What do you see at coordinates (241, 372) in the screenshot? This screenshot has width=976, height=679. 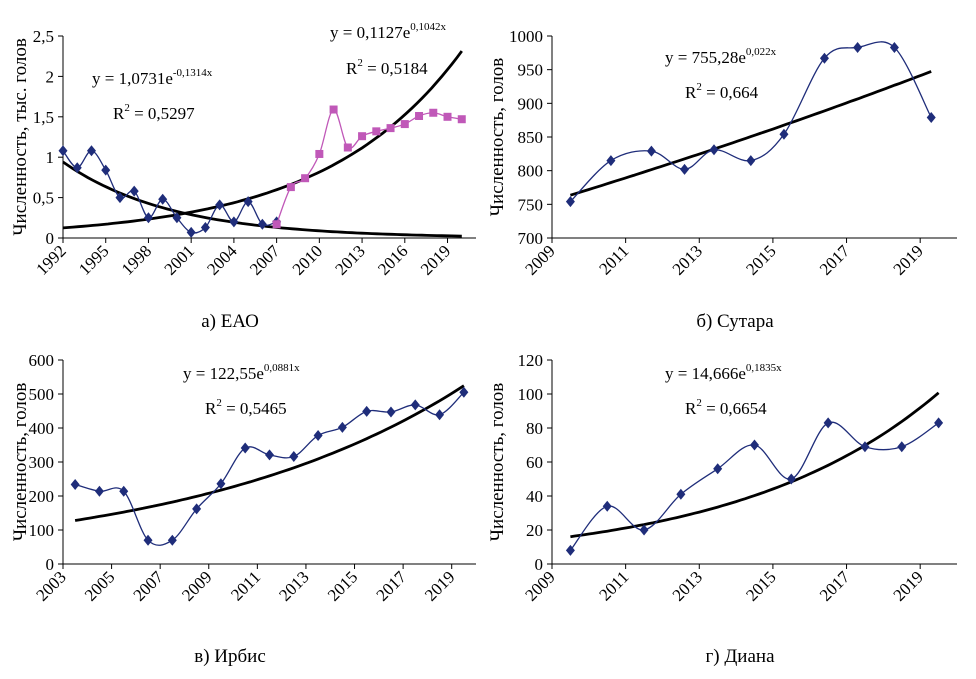 I see `trend-equation: y = 122,55e0,0881x` at bounding box center [241, 372].